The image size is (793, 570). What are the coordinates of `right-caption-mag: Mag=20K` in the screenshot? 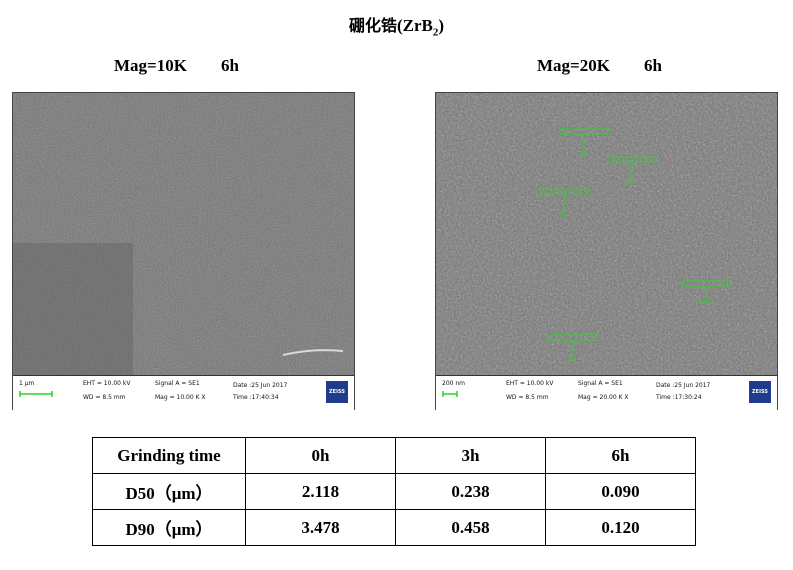 It's located at (573, 65).